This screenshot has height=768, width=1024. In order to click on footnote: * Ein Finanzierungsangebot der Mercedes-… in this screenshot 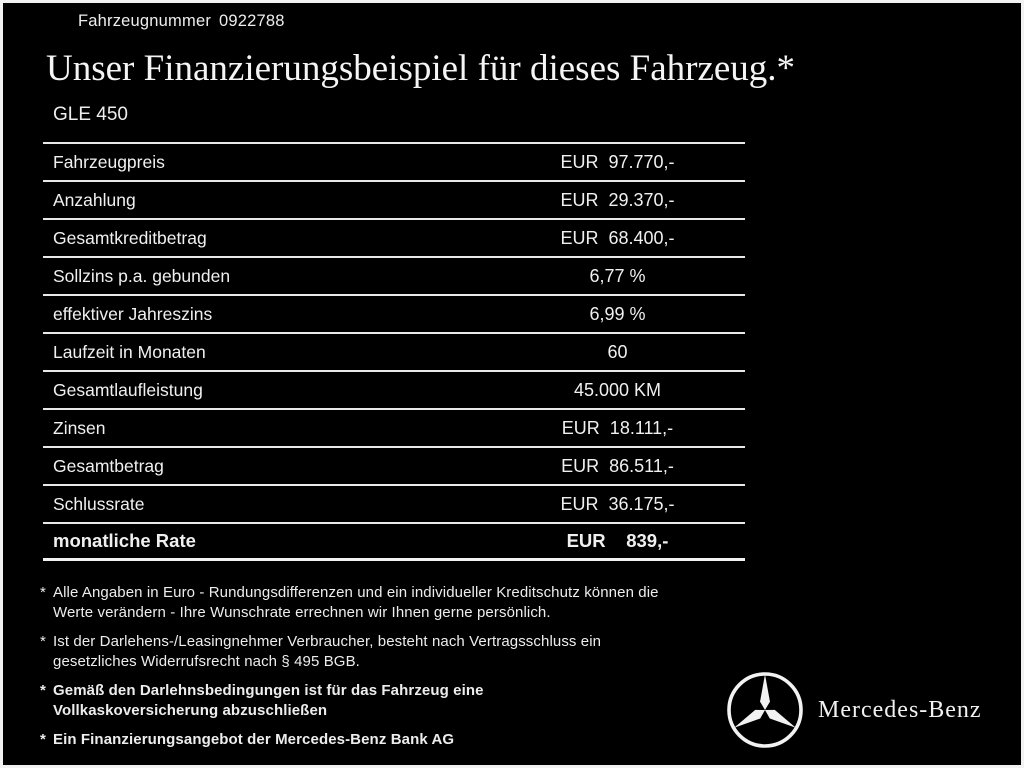, I will do `click(390, 740)`.